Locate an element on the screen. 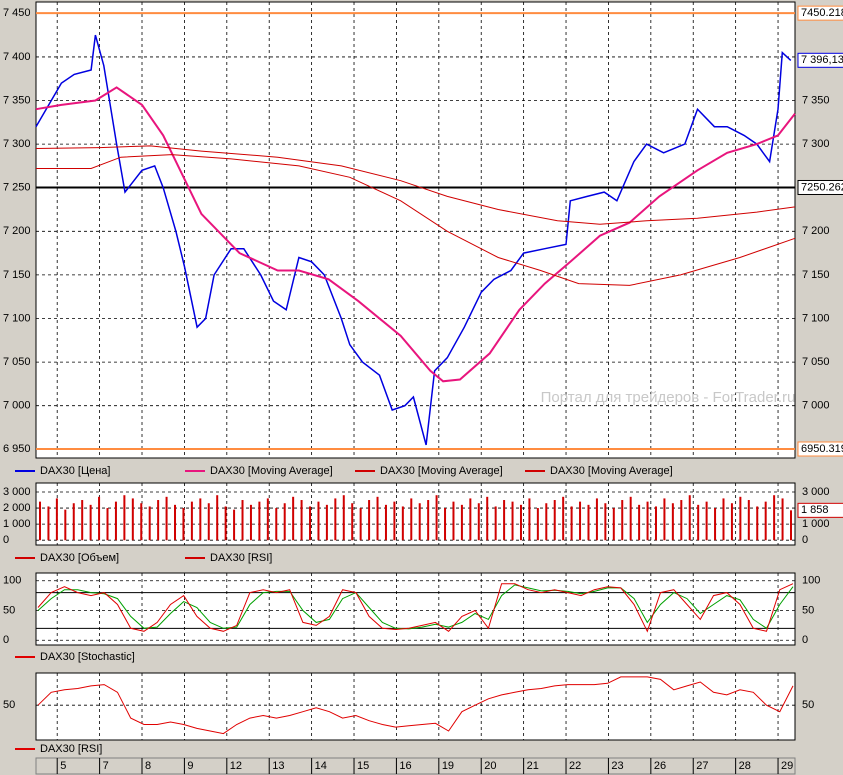 The image size is (843, 775). y-tick-label-right: 7 050 is located at coordinates (816, 362).